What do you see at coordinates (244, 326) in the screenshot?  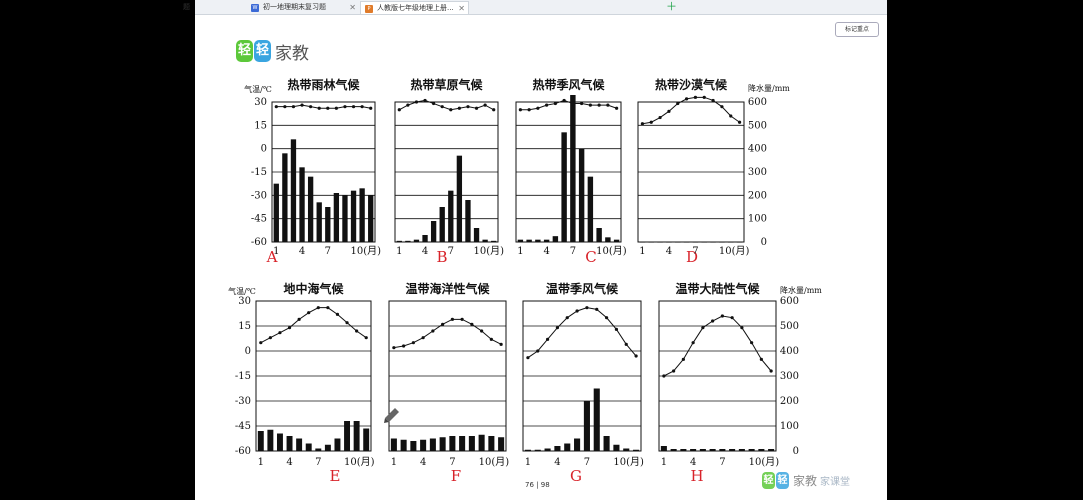 I see `temp-tick-label: 15` at bounding box center [244, 326].